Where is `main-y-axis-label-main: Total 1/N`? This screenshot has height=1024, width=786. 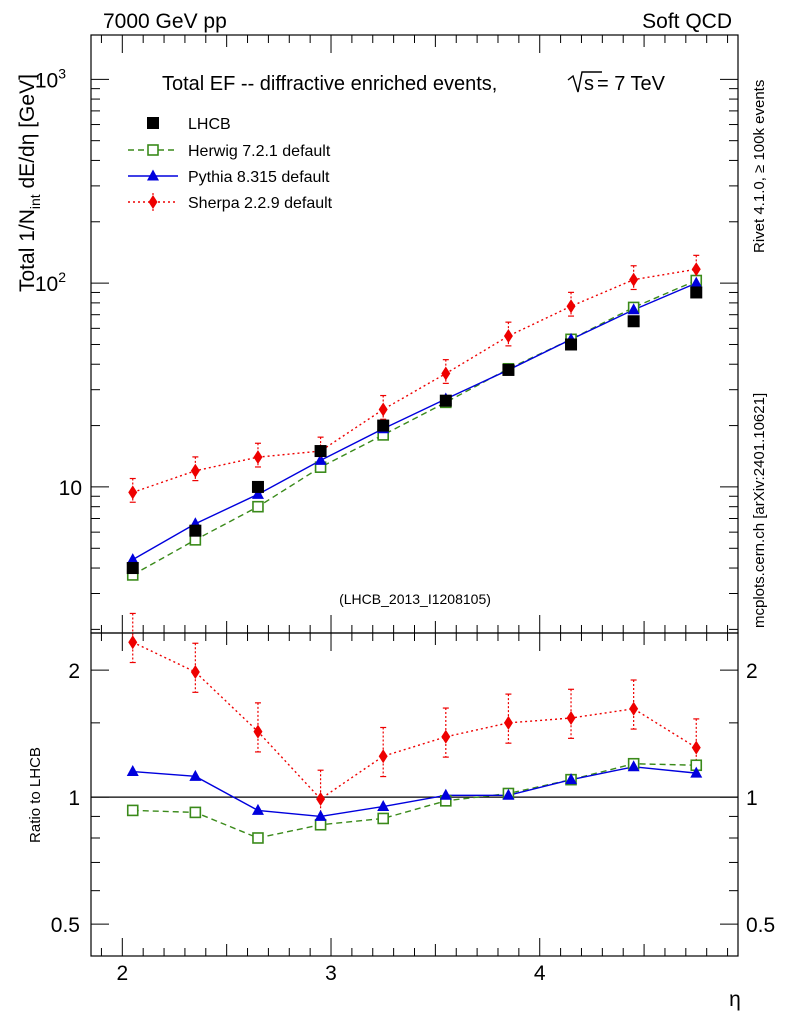 main-y-axis-label-main: Total 1/N is located at coordinates (27, 250).